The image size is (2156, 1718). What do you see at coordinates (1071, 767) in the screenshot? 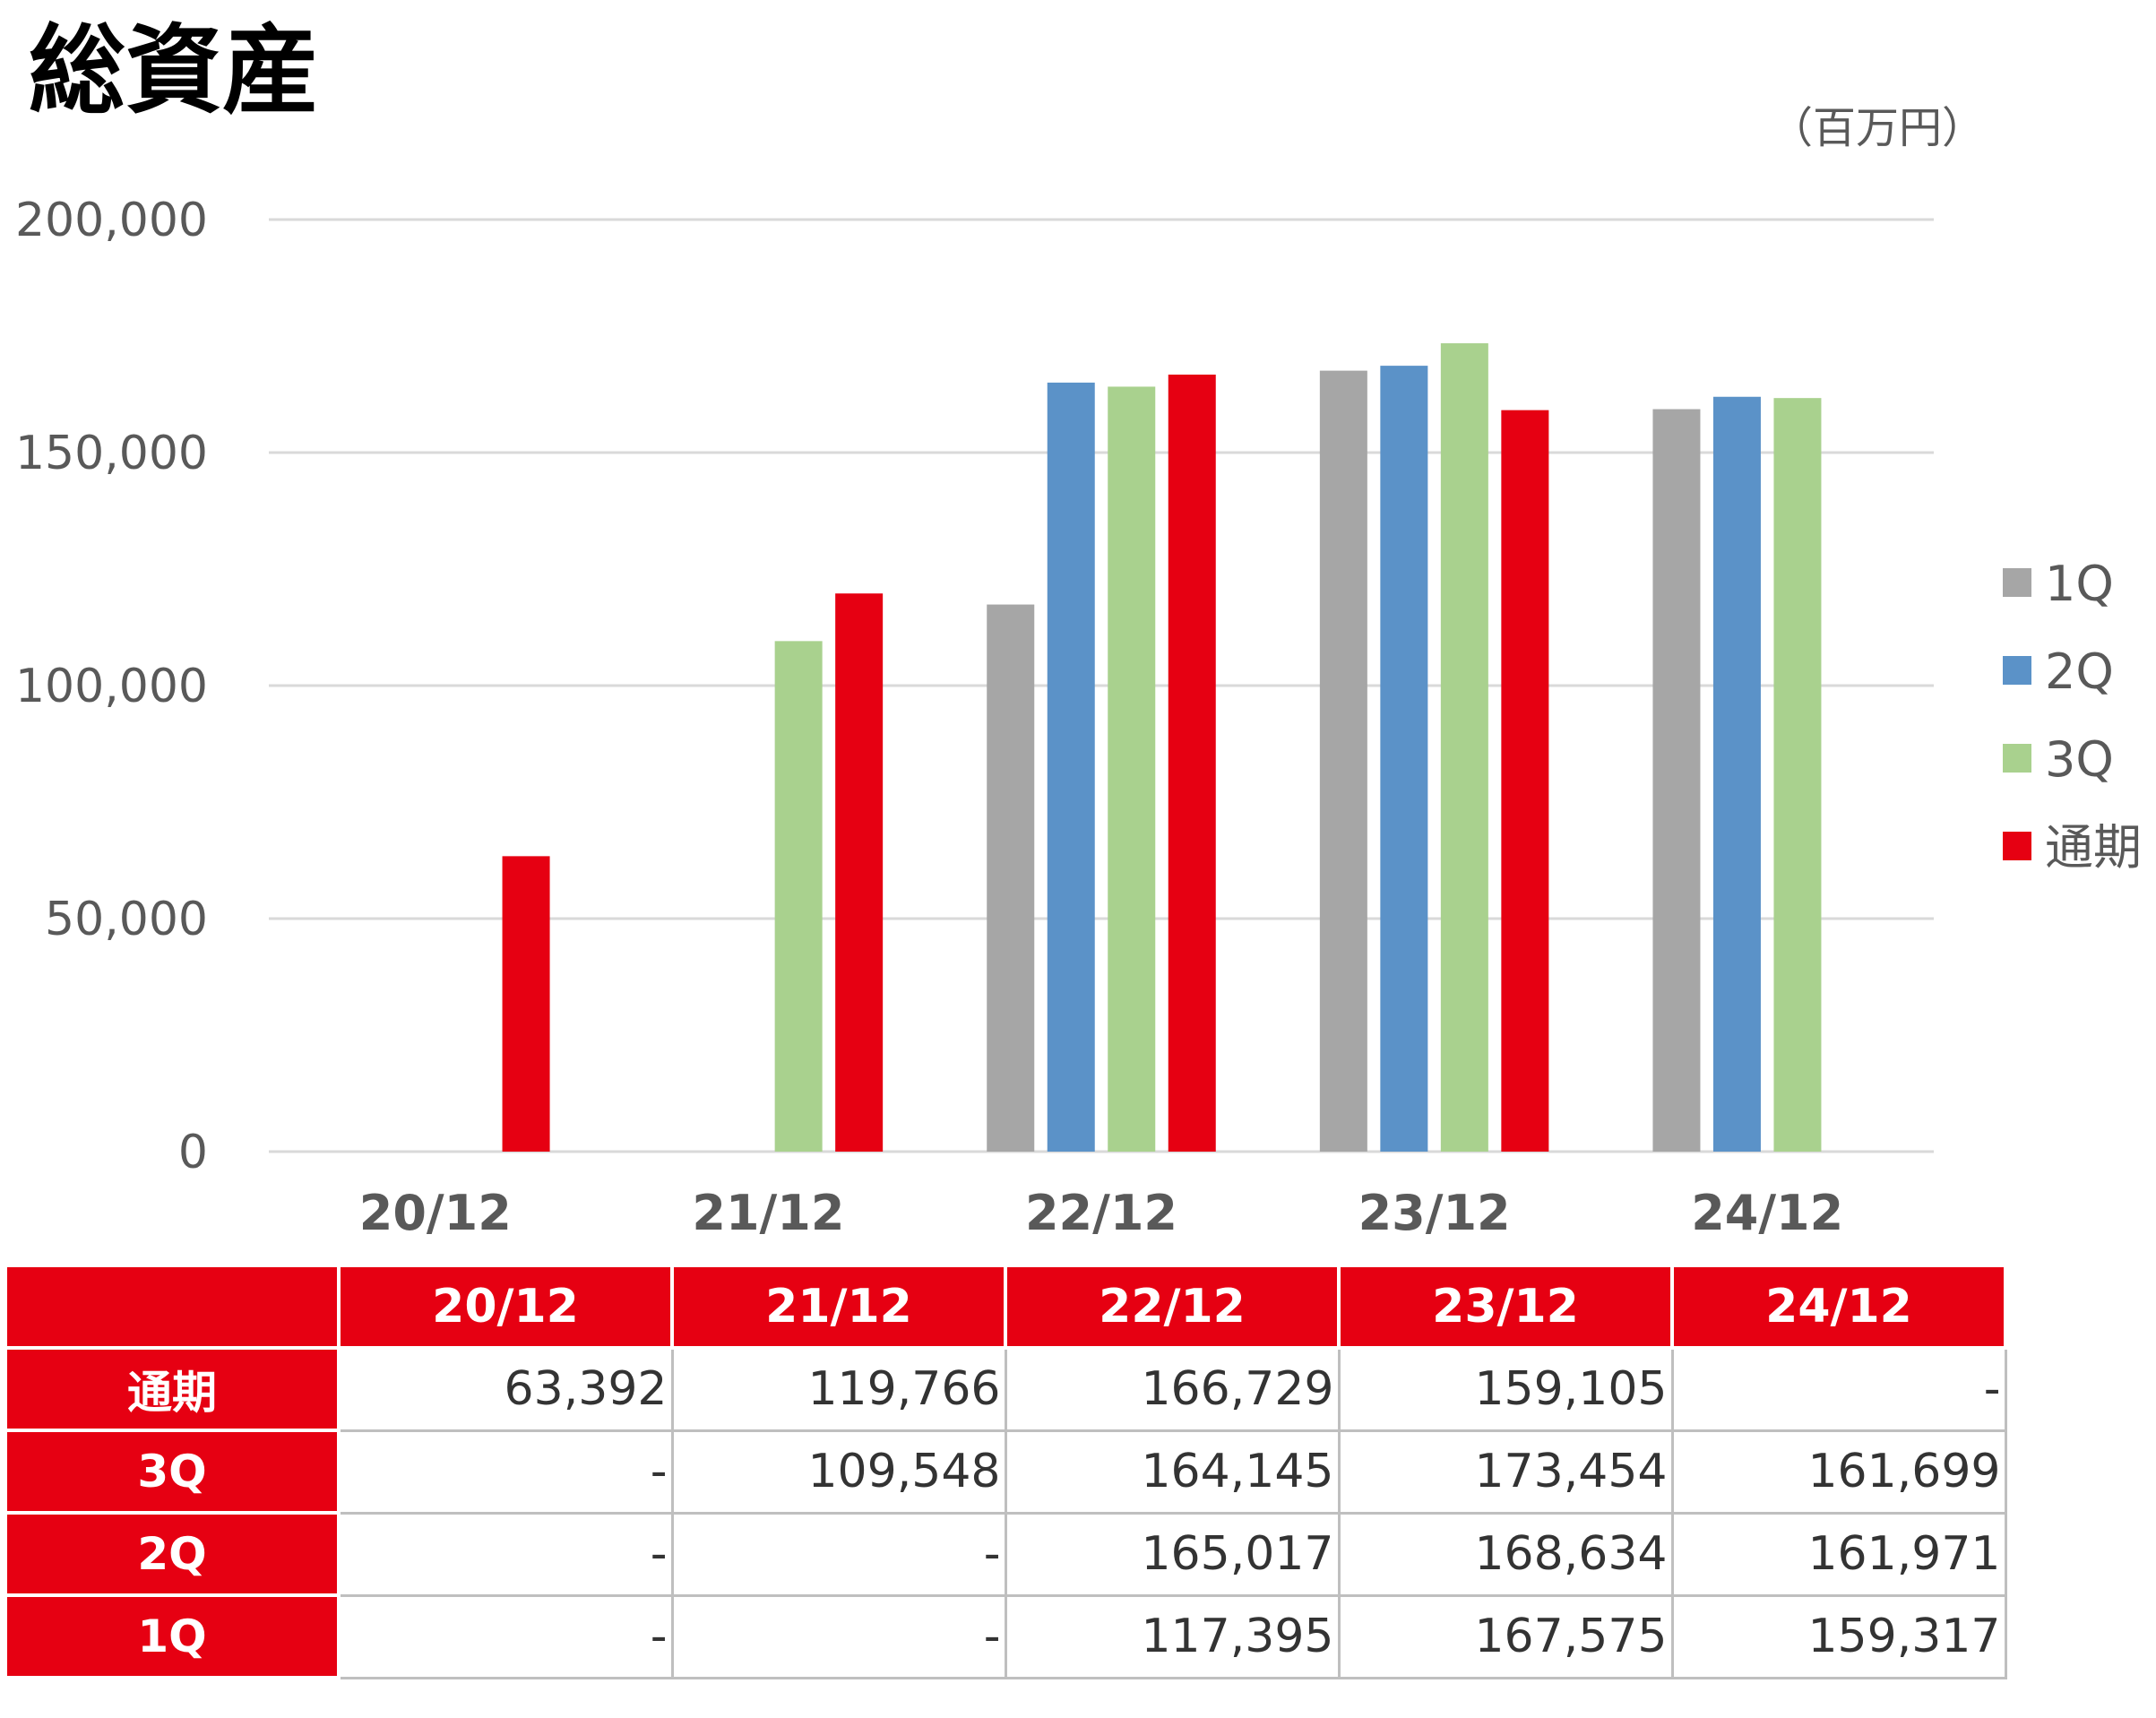
I see `bar-2Q-22/12` at bounding box center [1071, 767].